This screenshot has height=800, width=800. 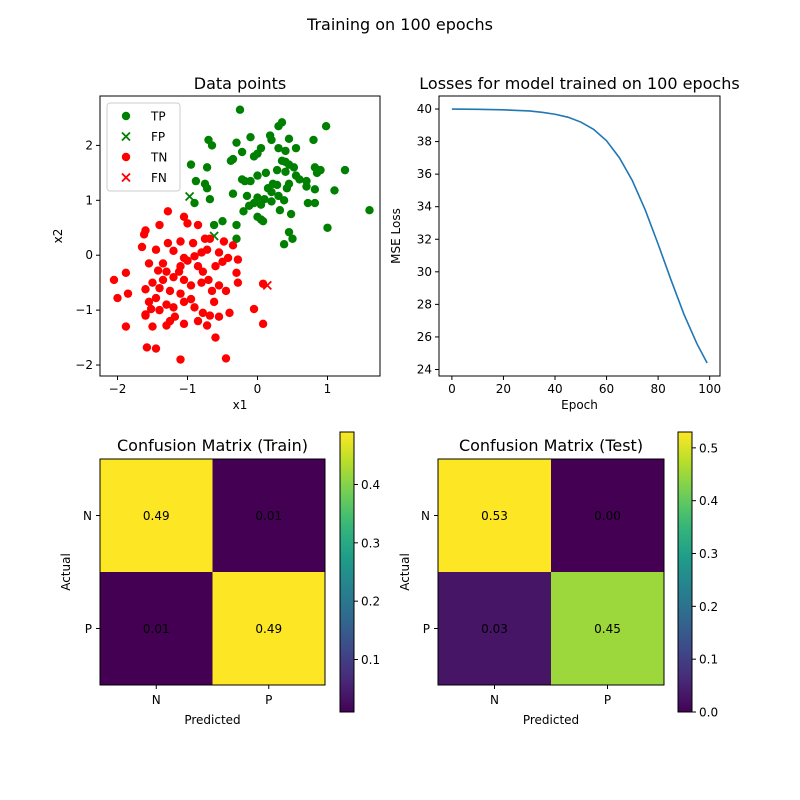 I want to click on cm-train-cell-label: 0.49, so click(x=156, y=516).